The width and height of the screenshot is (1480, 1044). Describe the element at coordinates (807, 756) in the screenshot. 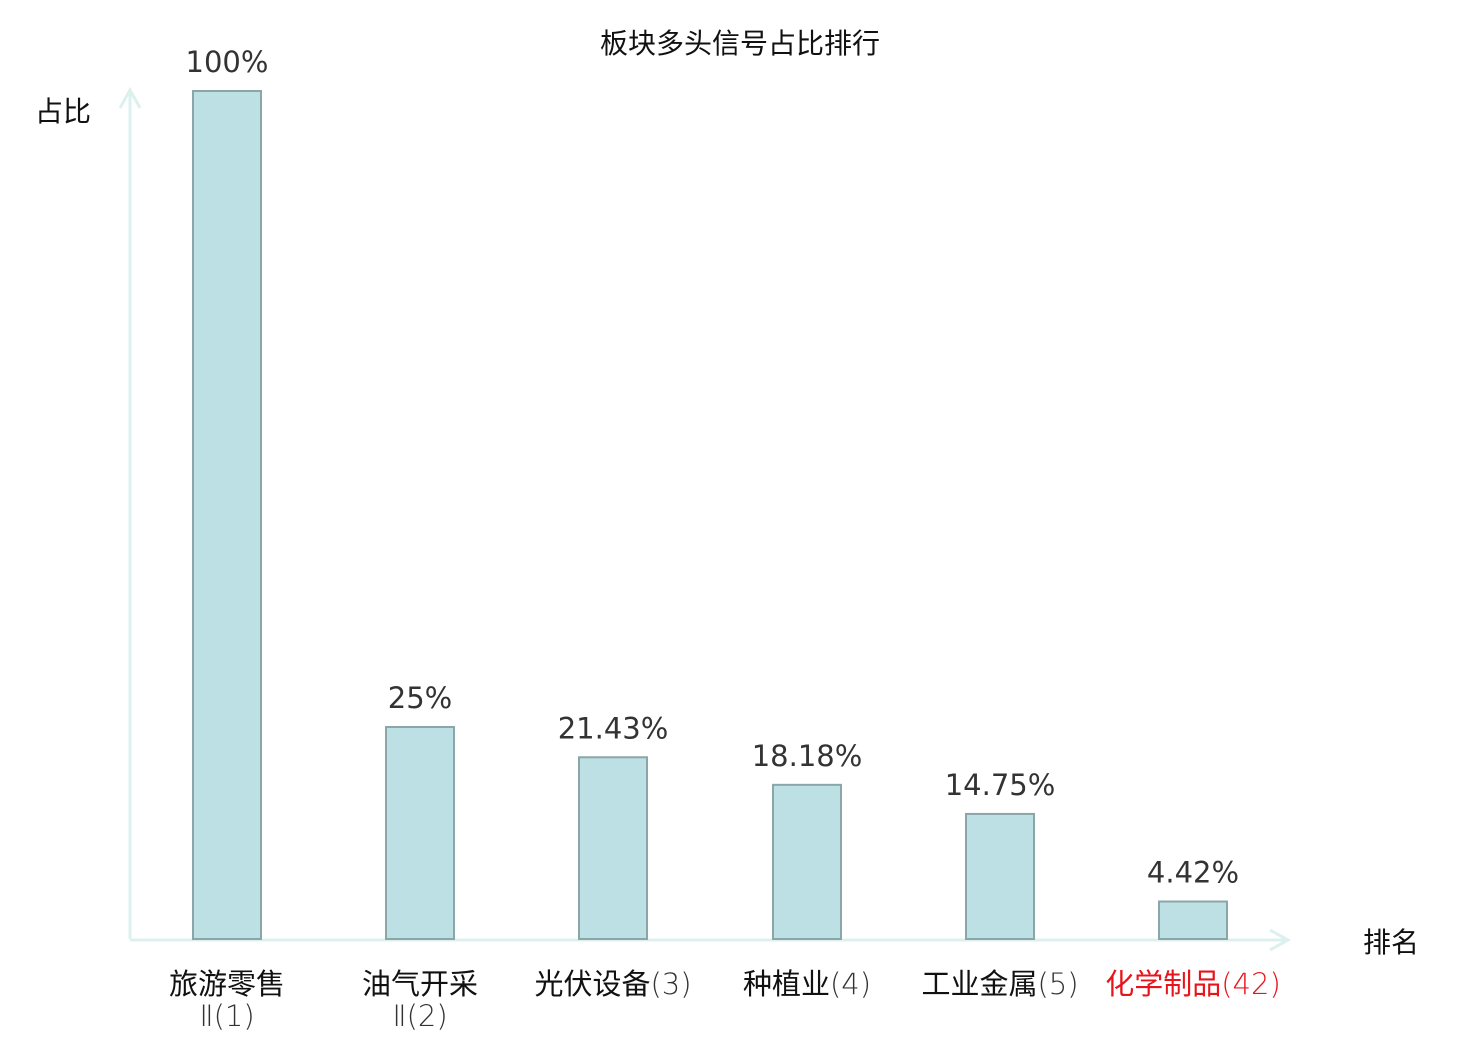

I see `data-label: 18.18%` at that location.